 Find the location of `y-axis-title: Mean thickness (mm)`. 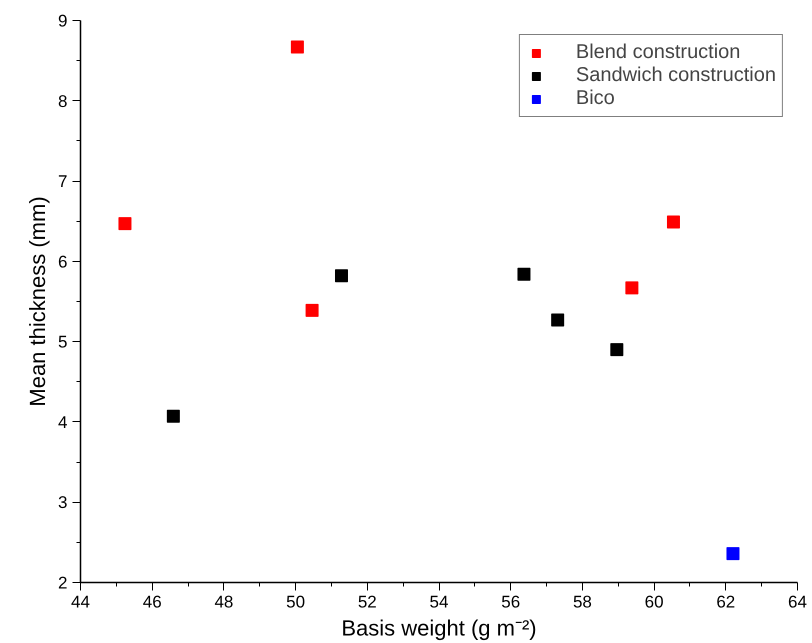

y-axis-title: Mean thickness (mm) is located at coordinates (37, 301).